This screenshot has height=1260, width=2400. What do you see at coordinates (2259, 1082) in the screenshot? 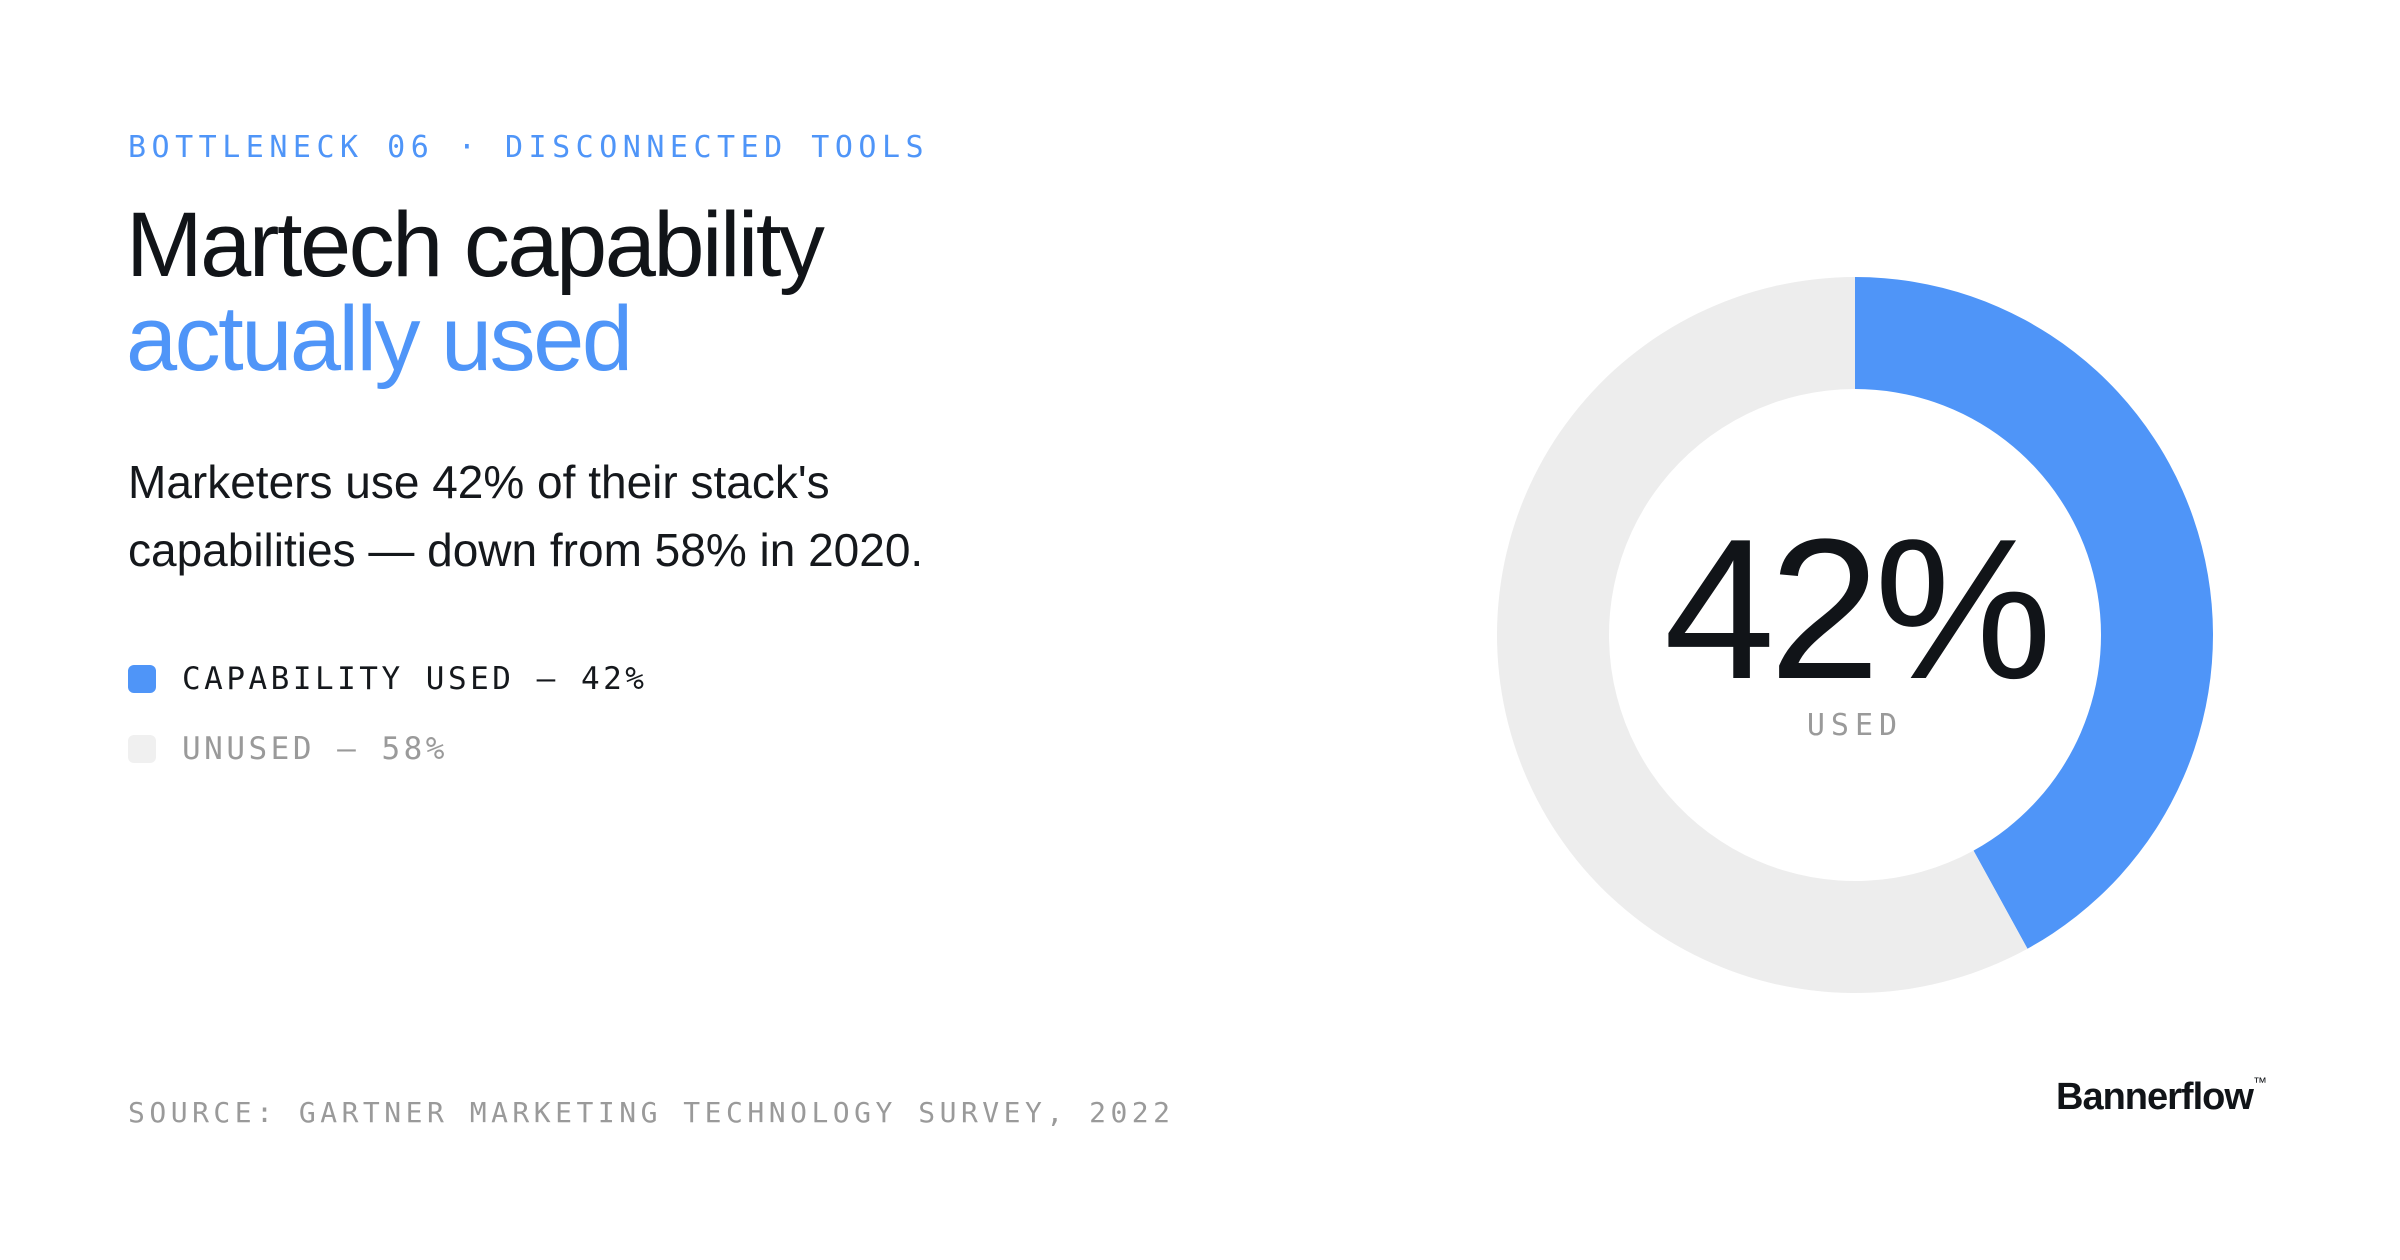
I see `brand-trademark: ™` at bounding box center [2259, 1082].